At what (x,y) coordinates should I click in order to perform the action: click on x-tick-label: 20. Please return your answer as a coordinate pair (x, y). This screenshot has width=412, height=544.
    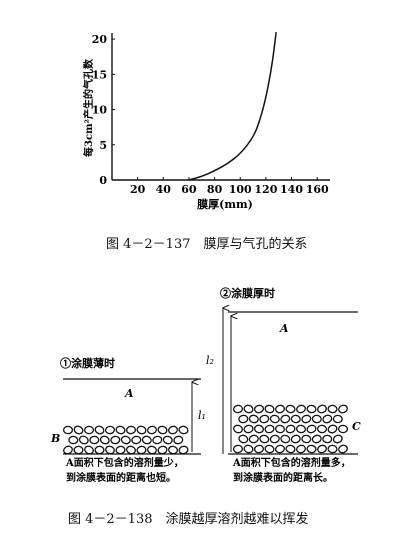
    Looking at the image, I should click on (138, 189).